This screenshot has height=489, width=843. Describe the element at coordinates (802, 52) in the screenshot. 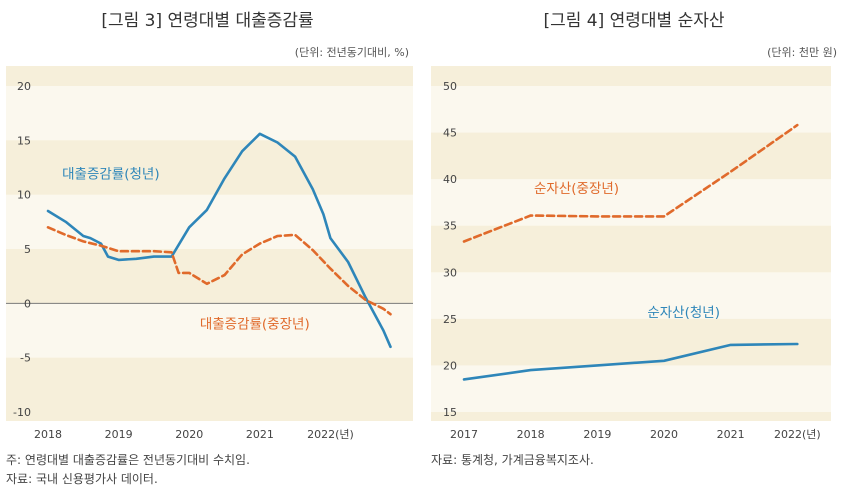

I see `chart-unit: (단위: 천만 원)` at that location.